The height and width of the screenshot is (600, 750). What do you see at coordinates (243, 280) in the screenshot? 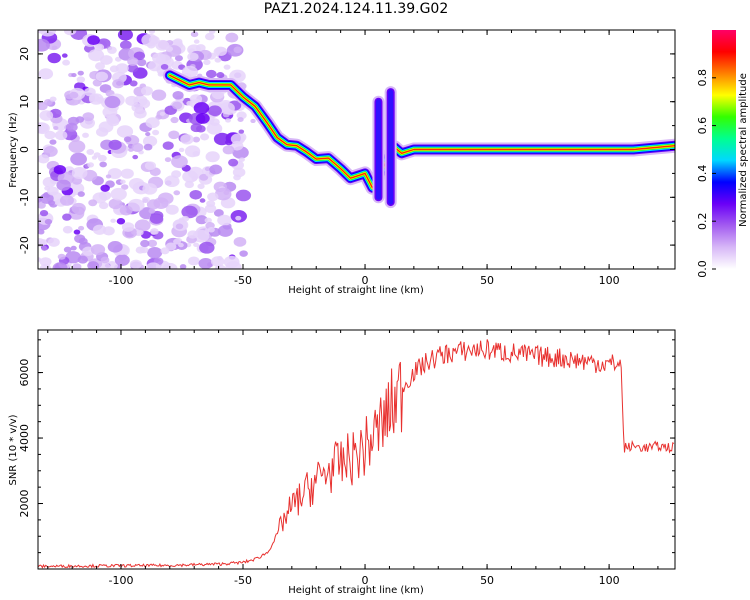
I see `spectrogram-xtick-label: -50` at bounding box center [243, 280].